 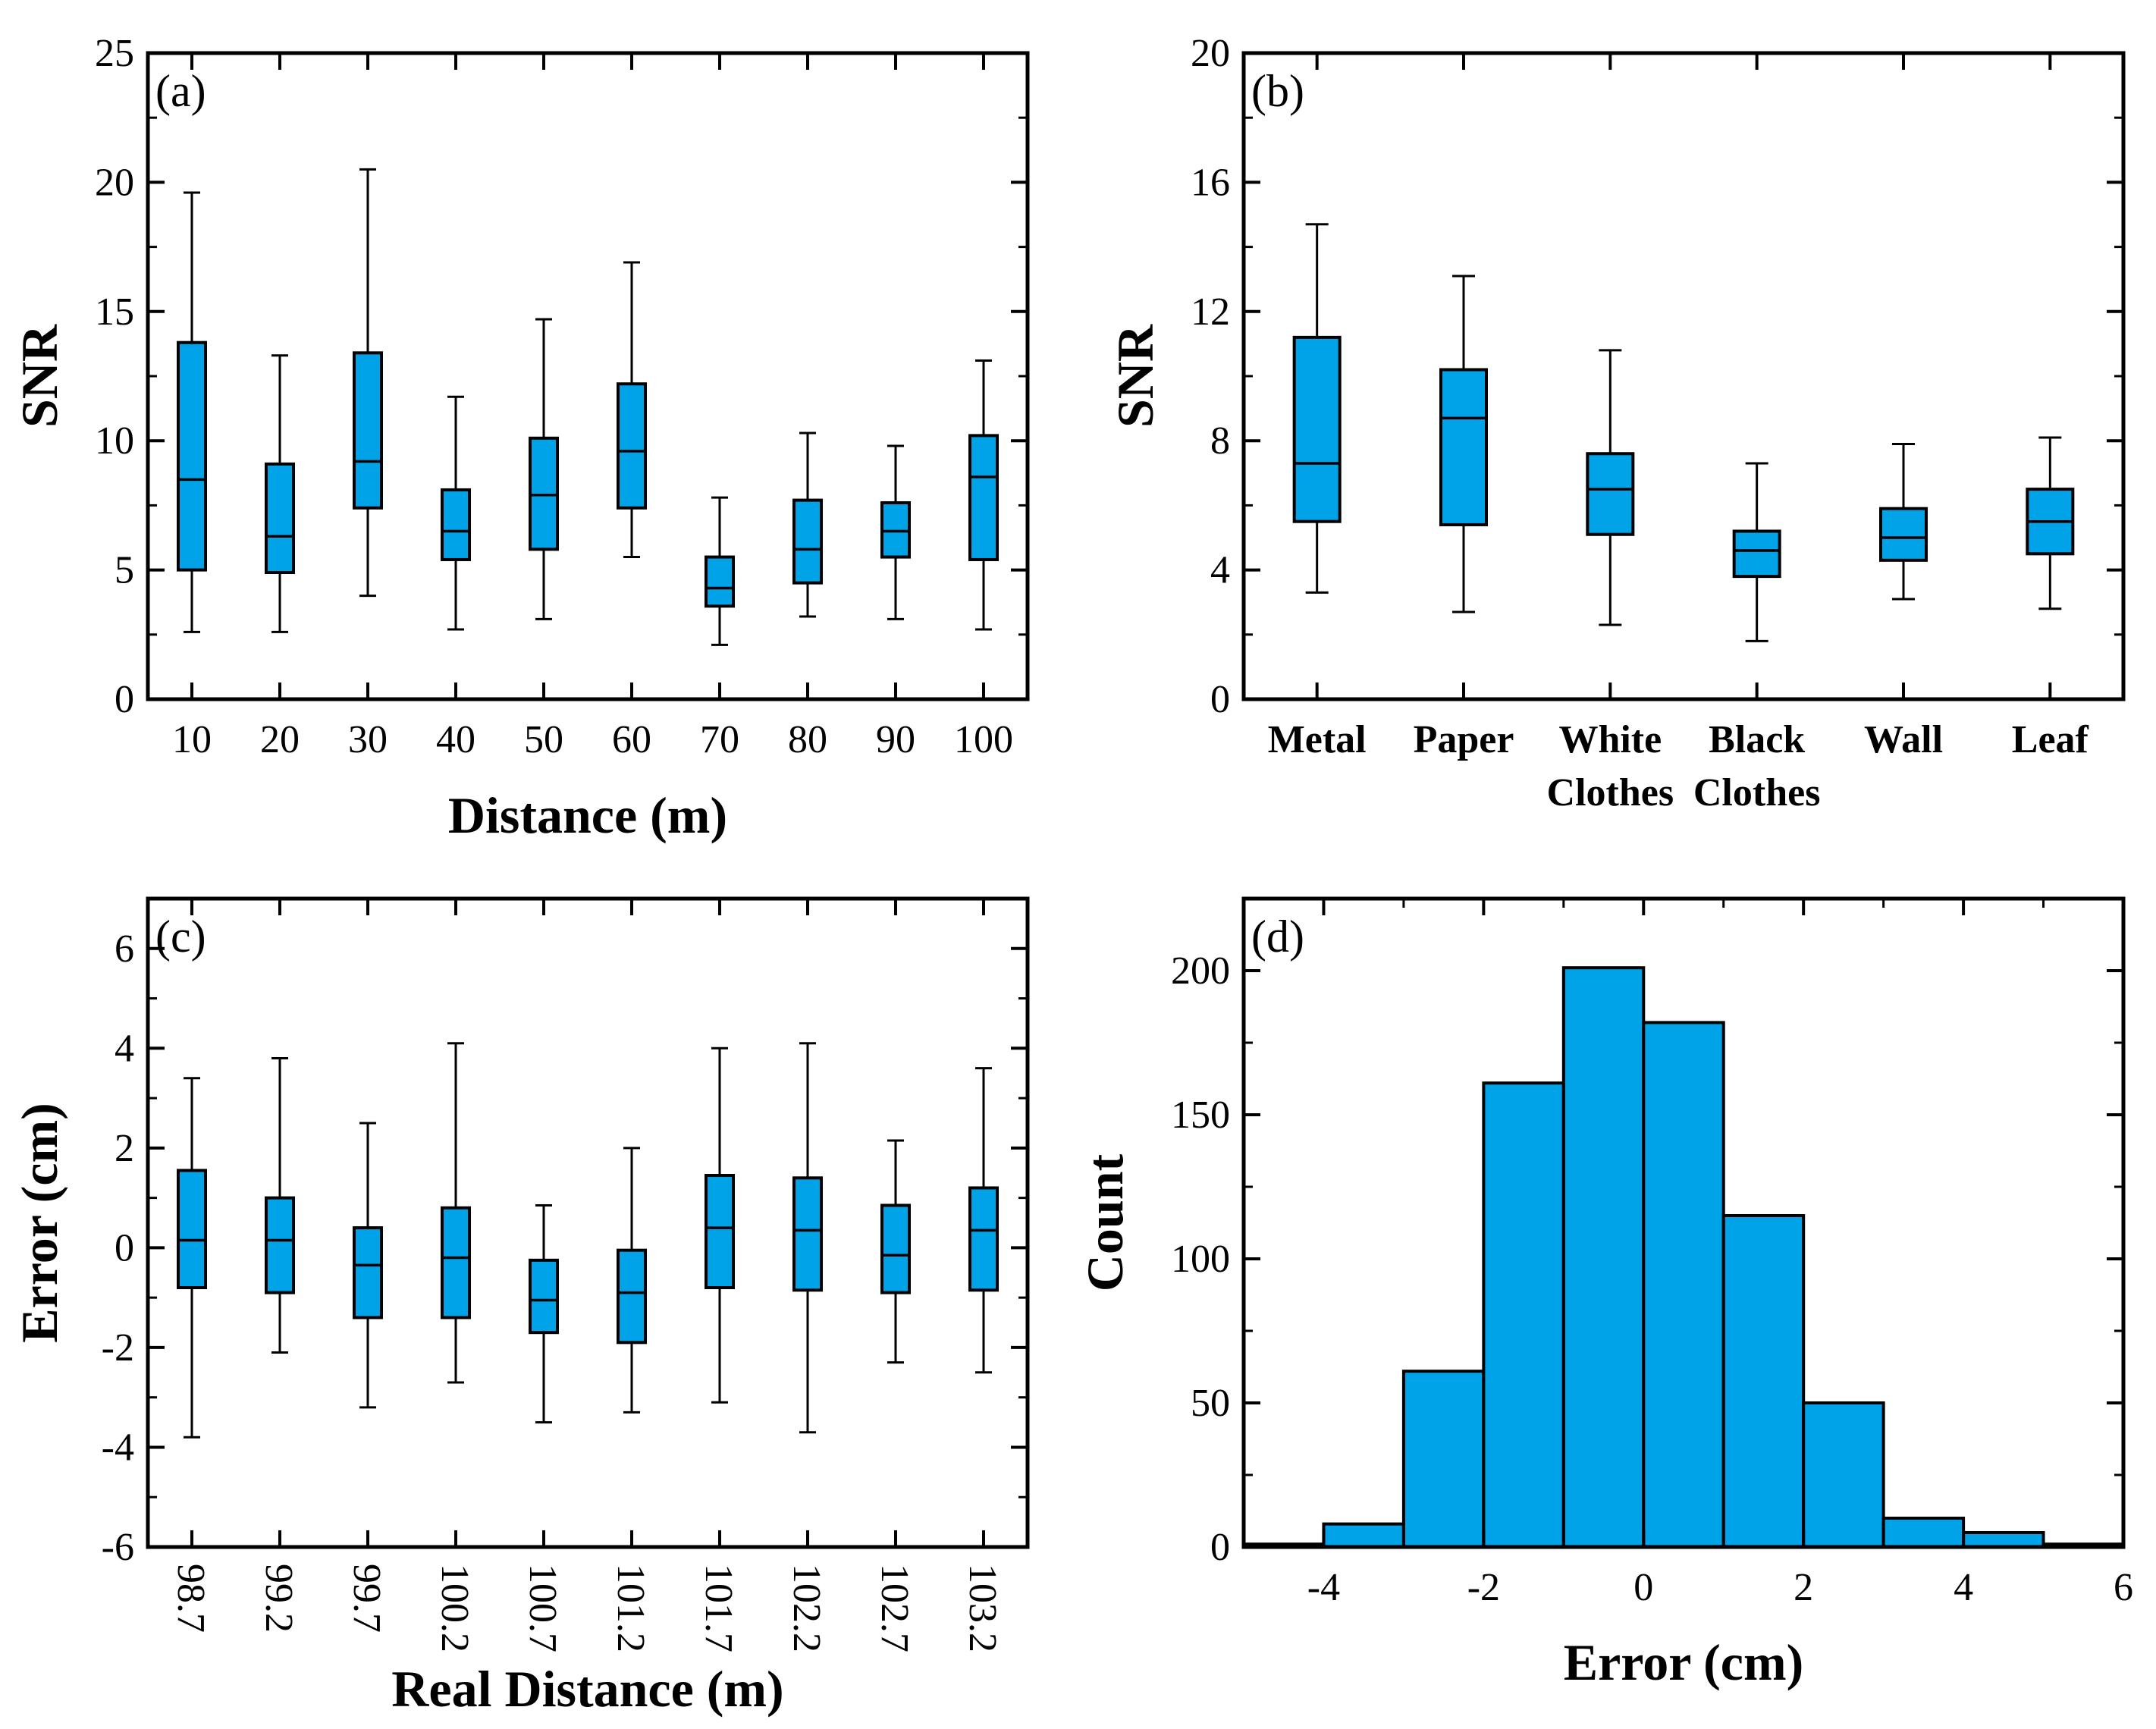 I want to click on x-axis-title: Real Distance (m), so click(x=587, y=1689).